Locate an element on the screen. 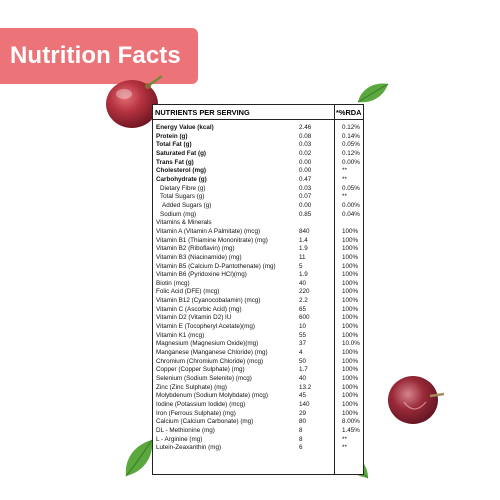 The height and width of the screenshot is (500, 500). table-row: Zinc (Zinc Sulphate) (mg) 13.2 100% is located at coordinates (258, 388).